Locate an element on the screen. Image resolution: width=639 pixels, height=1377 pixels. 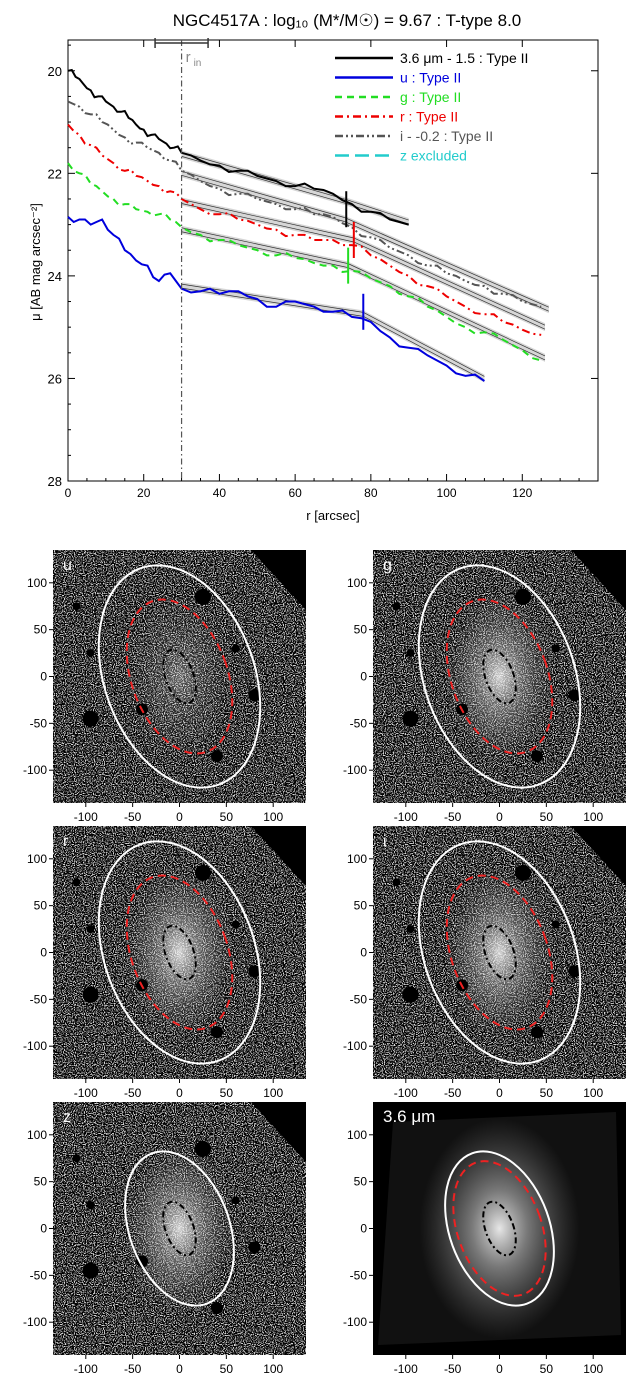
y-tick-label: 24 is located at coordinates (55, 276).